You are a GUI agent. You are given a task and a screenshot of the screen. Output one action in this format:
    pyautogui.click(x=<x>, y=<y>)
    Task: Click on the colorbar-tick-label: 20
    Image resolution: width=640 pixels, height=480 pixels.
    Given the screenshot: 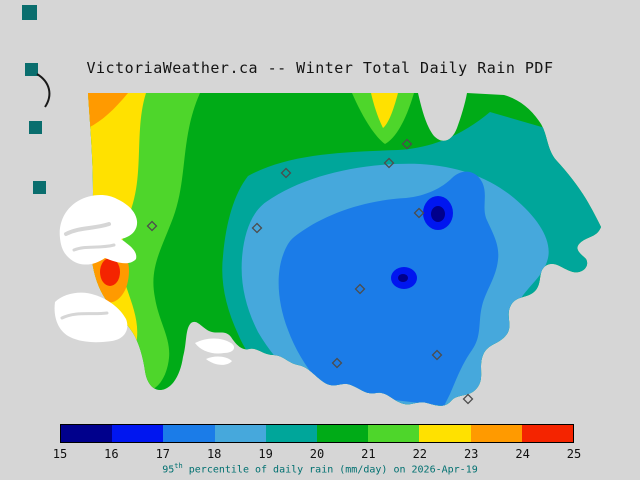 What is the action you would take?
    pyautogui.click(x=317, y=454)
    